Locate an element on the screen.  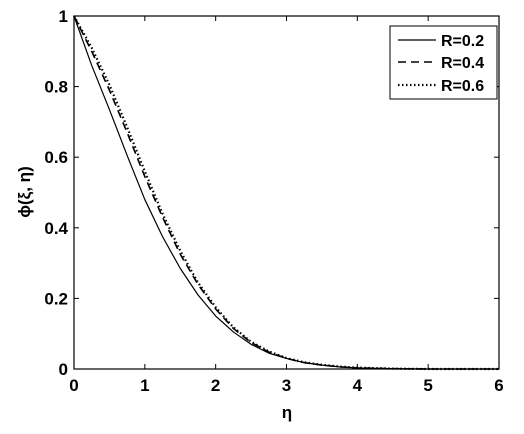
x-tick-label: 5 is located at coordinates (427, 385).